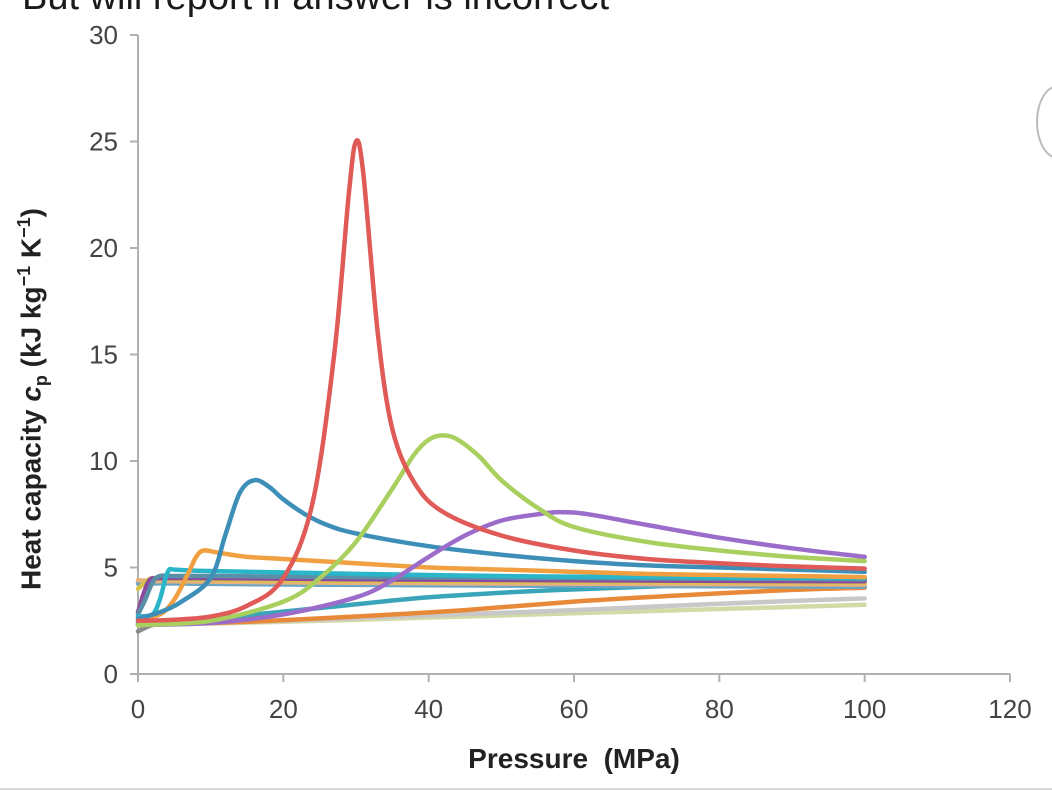  I want to click on x-tick-label: 120, so click(1009, 709).